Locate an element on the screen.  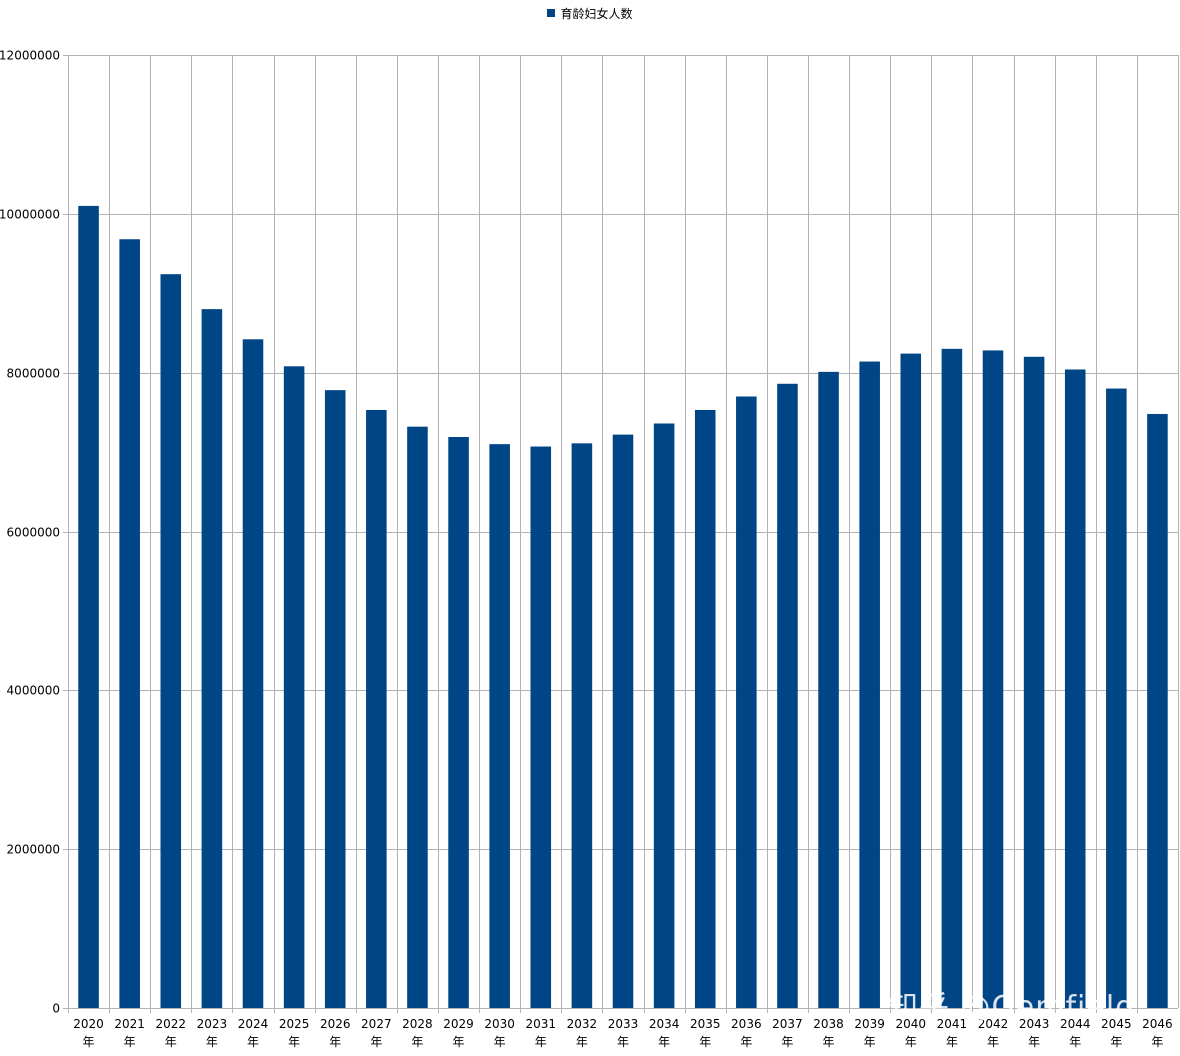
chart-legend: 育龄妇女人数 is located at coordinates (590, 13).